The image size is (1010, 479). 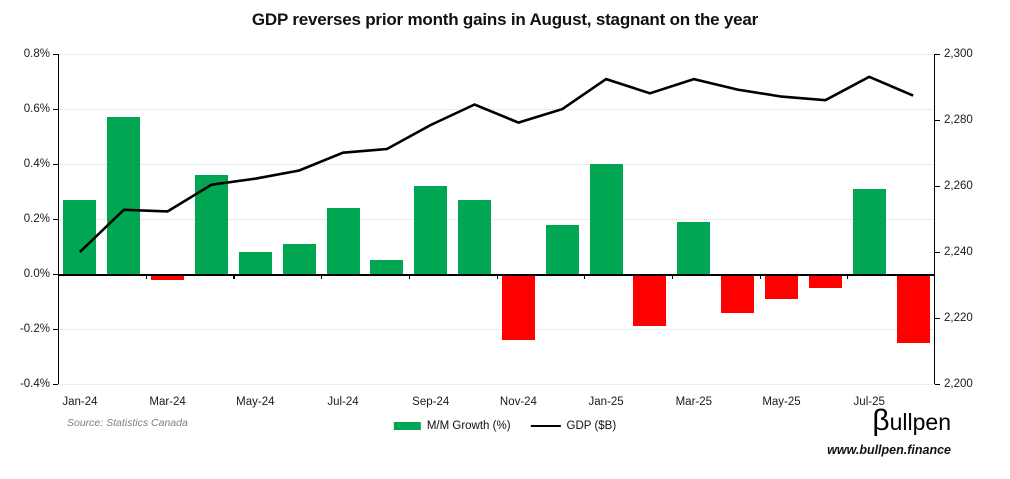 What do you see at coordinates (920, 422) in the screenshot?
I see `brand-logo-text: ullpen` at bounding box center [920, 422].